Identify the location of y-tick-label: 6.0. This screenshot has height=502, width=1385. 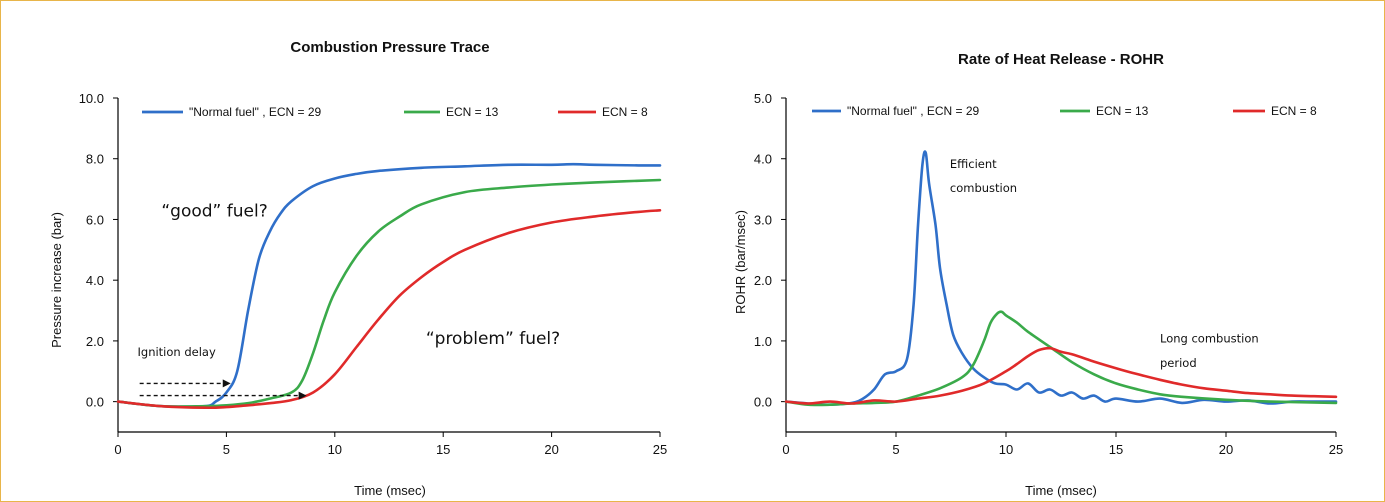
(95, 219).